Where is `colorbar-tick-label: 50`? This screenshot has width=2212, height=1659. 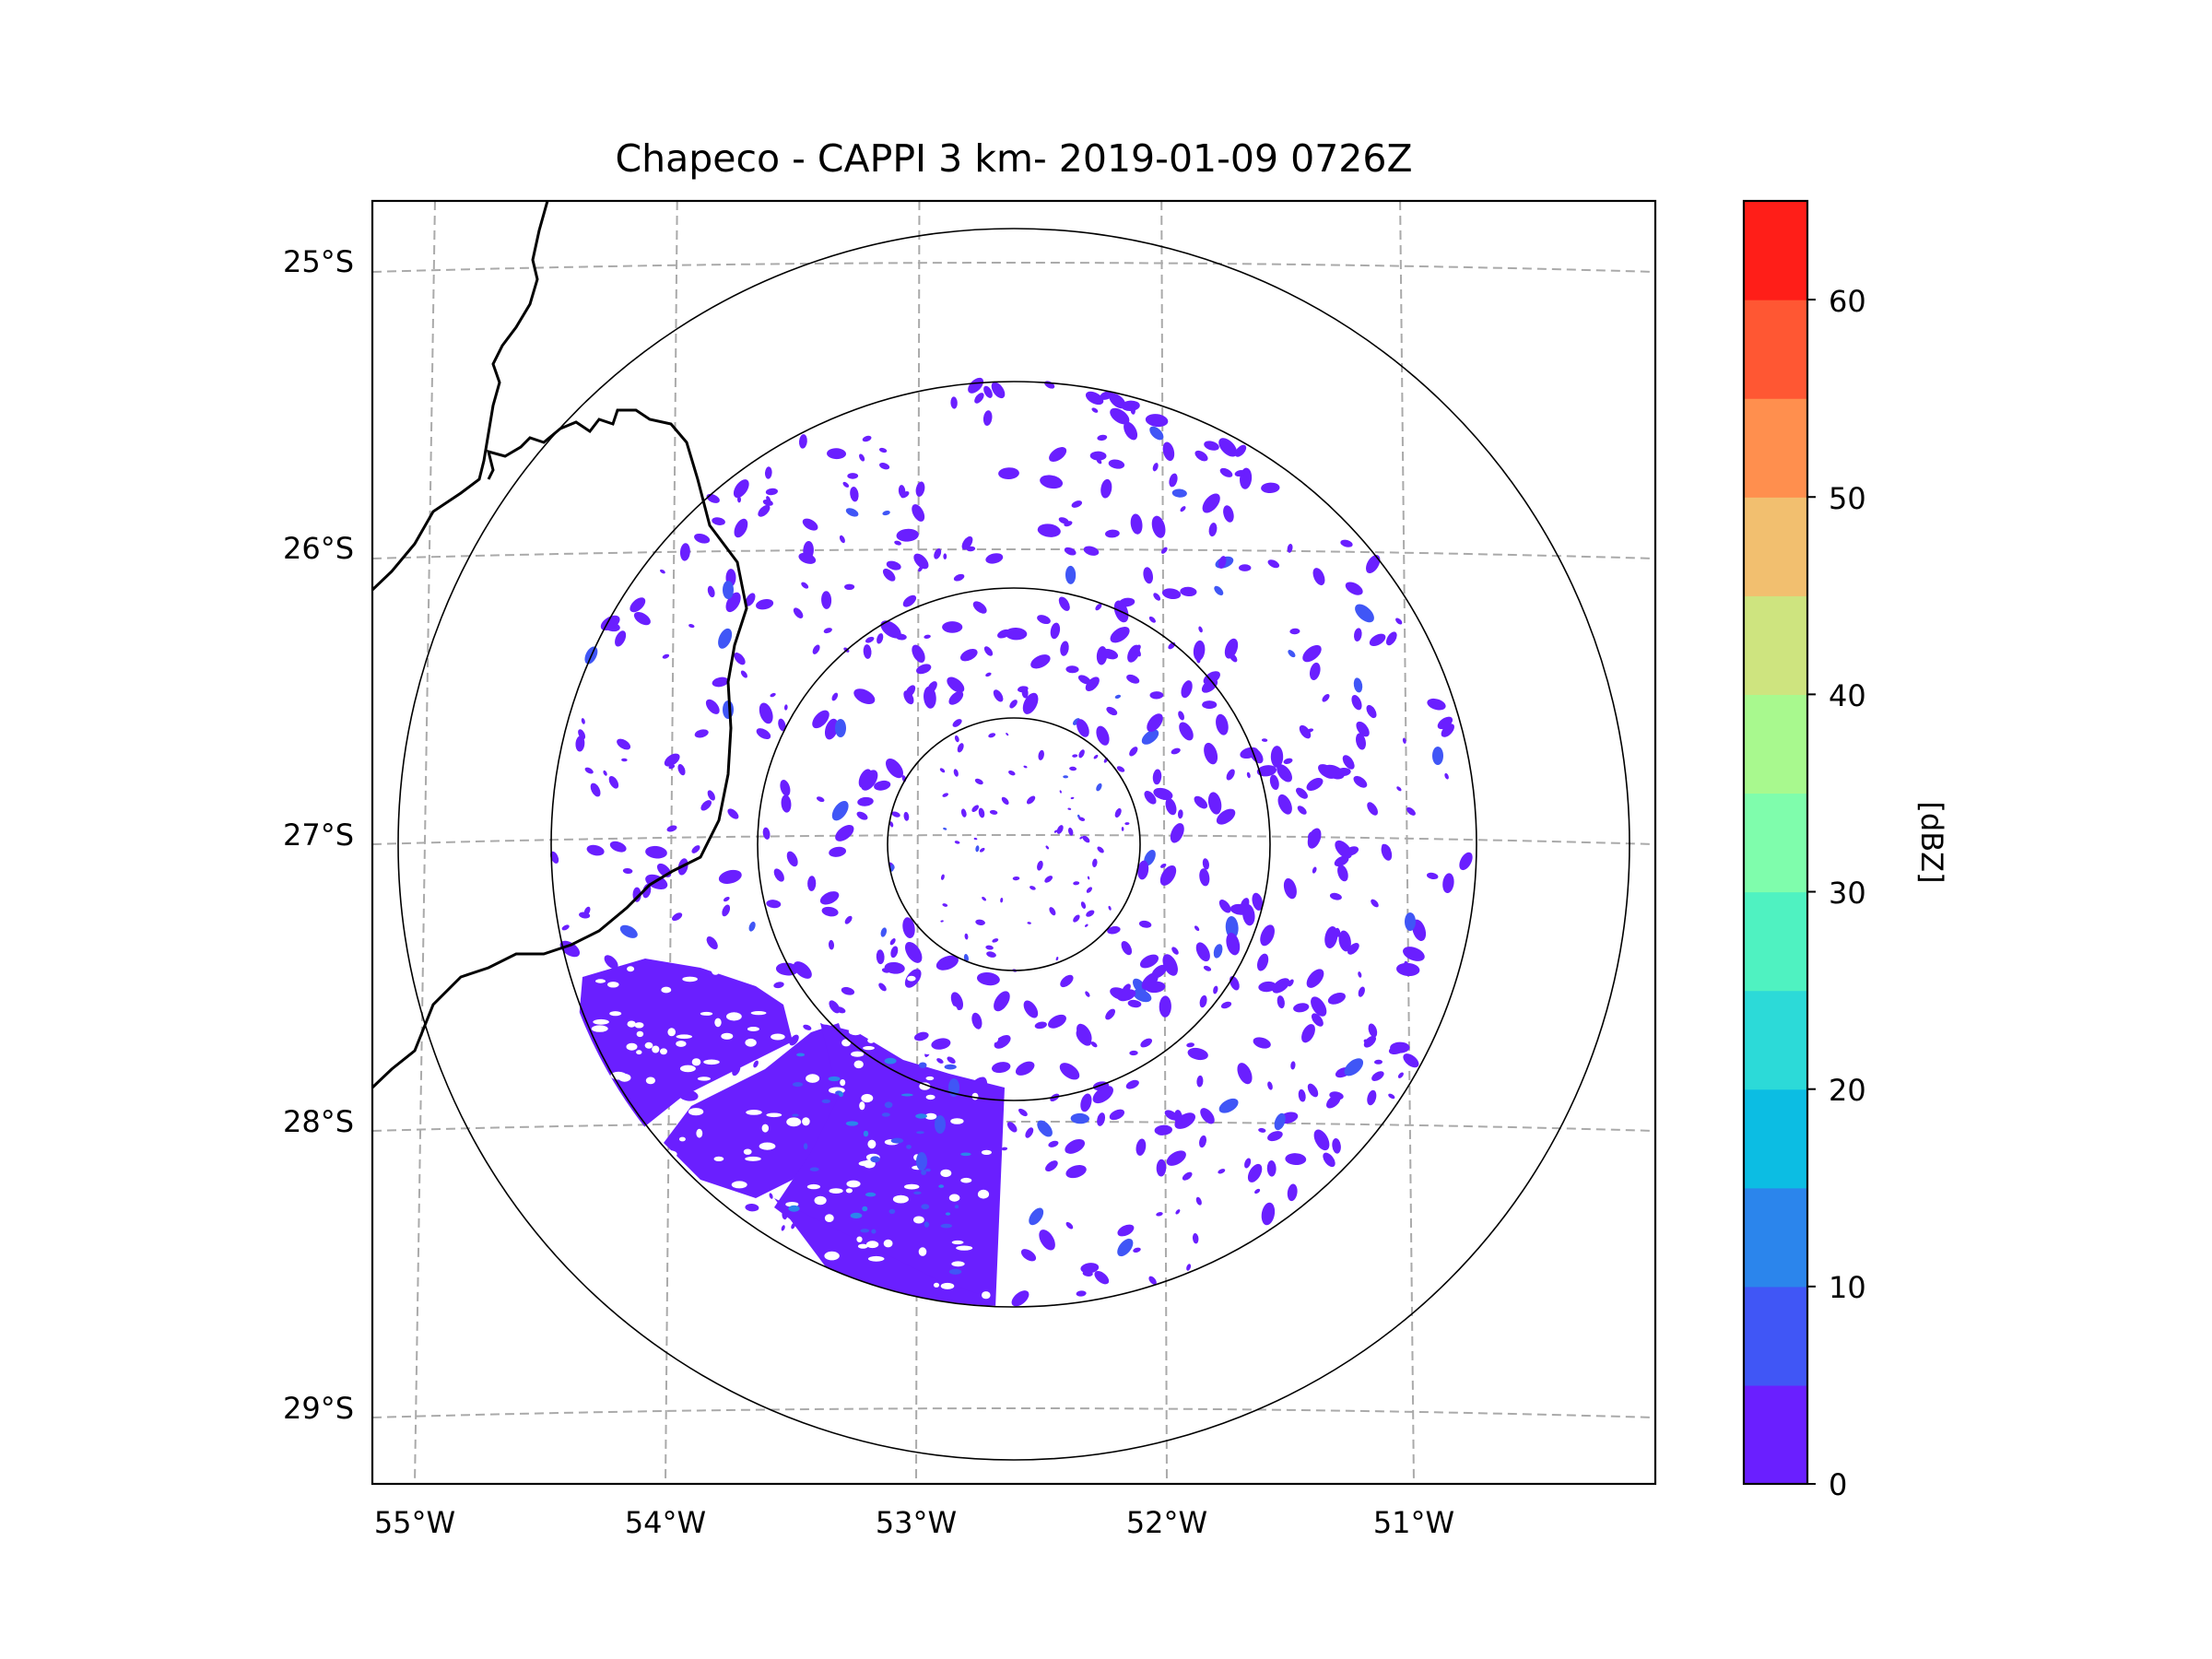
colorbar-tick-label: 50 is located at coordinates (1847, 498).